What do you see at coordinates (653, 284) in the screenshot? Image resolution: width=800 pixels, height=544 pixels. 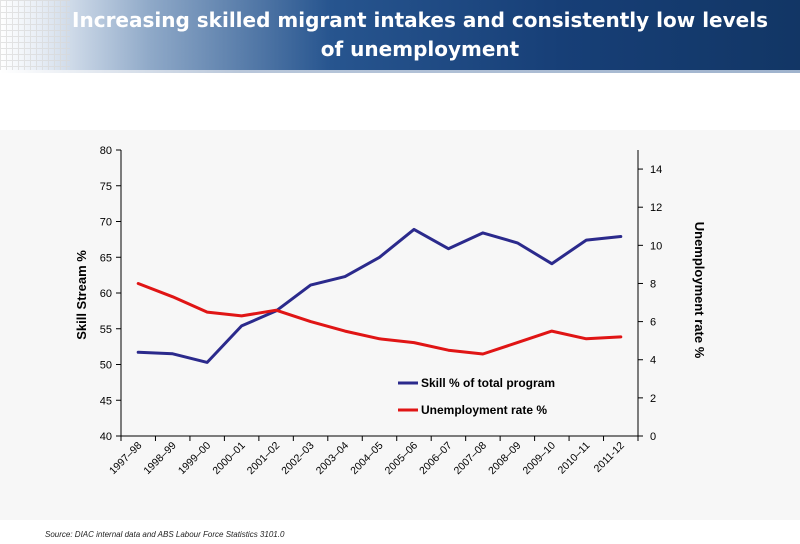 I see `y2-tick-label: 8` at bounding box center [653, 284].